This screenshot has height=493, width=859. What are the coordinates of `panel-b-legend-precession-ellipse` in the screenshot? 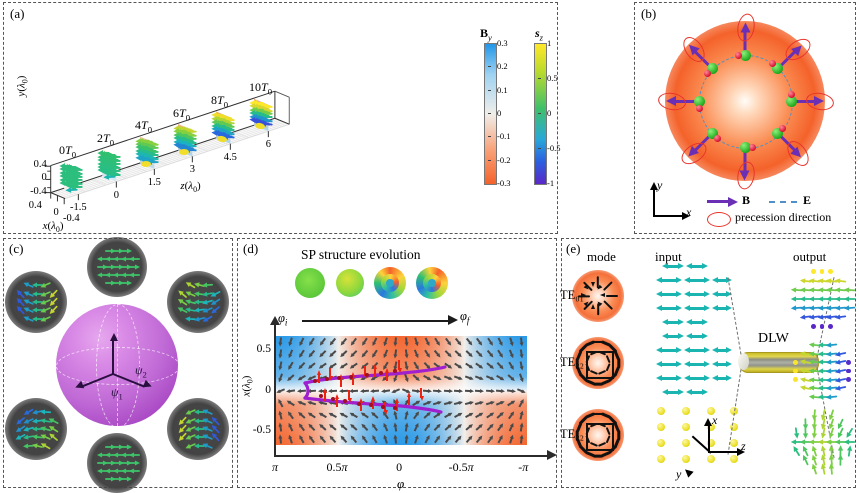 It's located at (719, 219).